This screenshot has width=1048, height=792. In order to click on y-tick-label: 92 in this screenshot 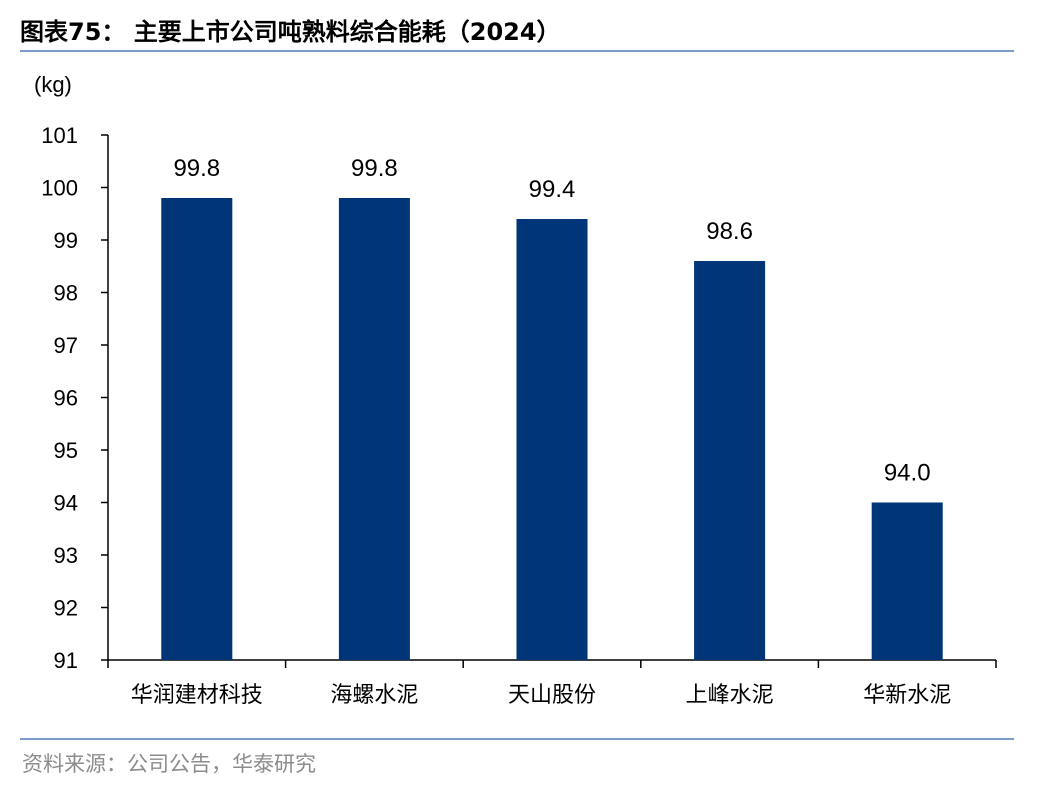, I will do `click(66, 608)`.